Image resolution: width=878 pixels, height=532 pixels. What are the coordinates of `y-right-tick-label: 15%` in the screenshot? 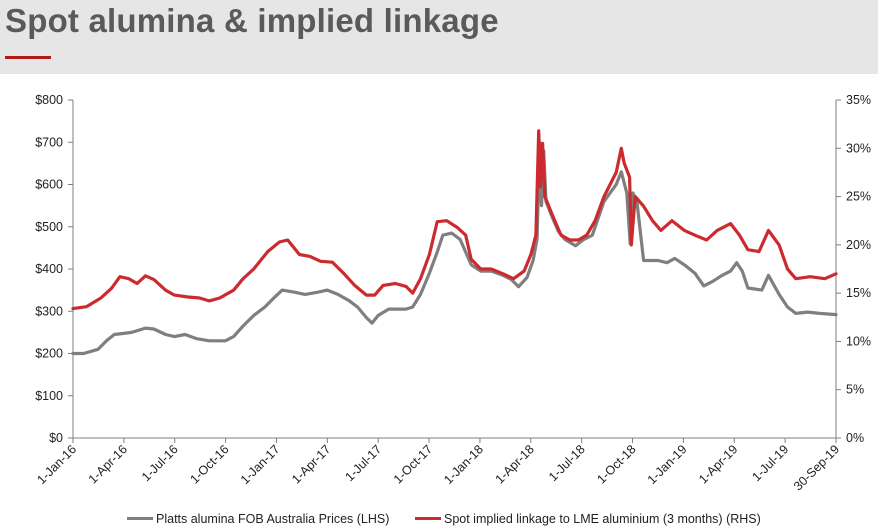 It's located at (858, 293).